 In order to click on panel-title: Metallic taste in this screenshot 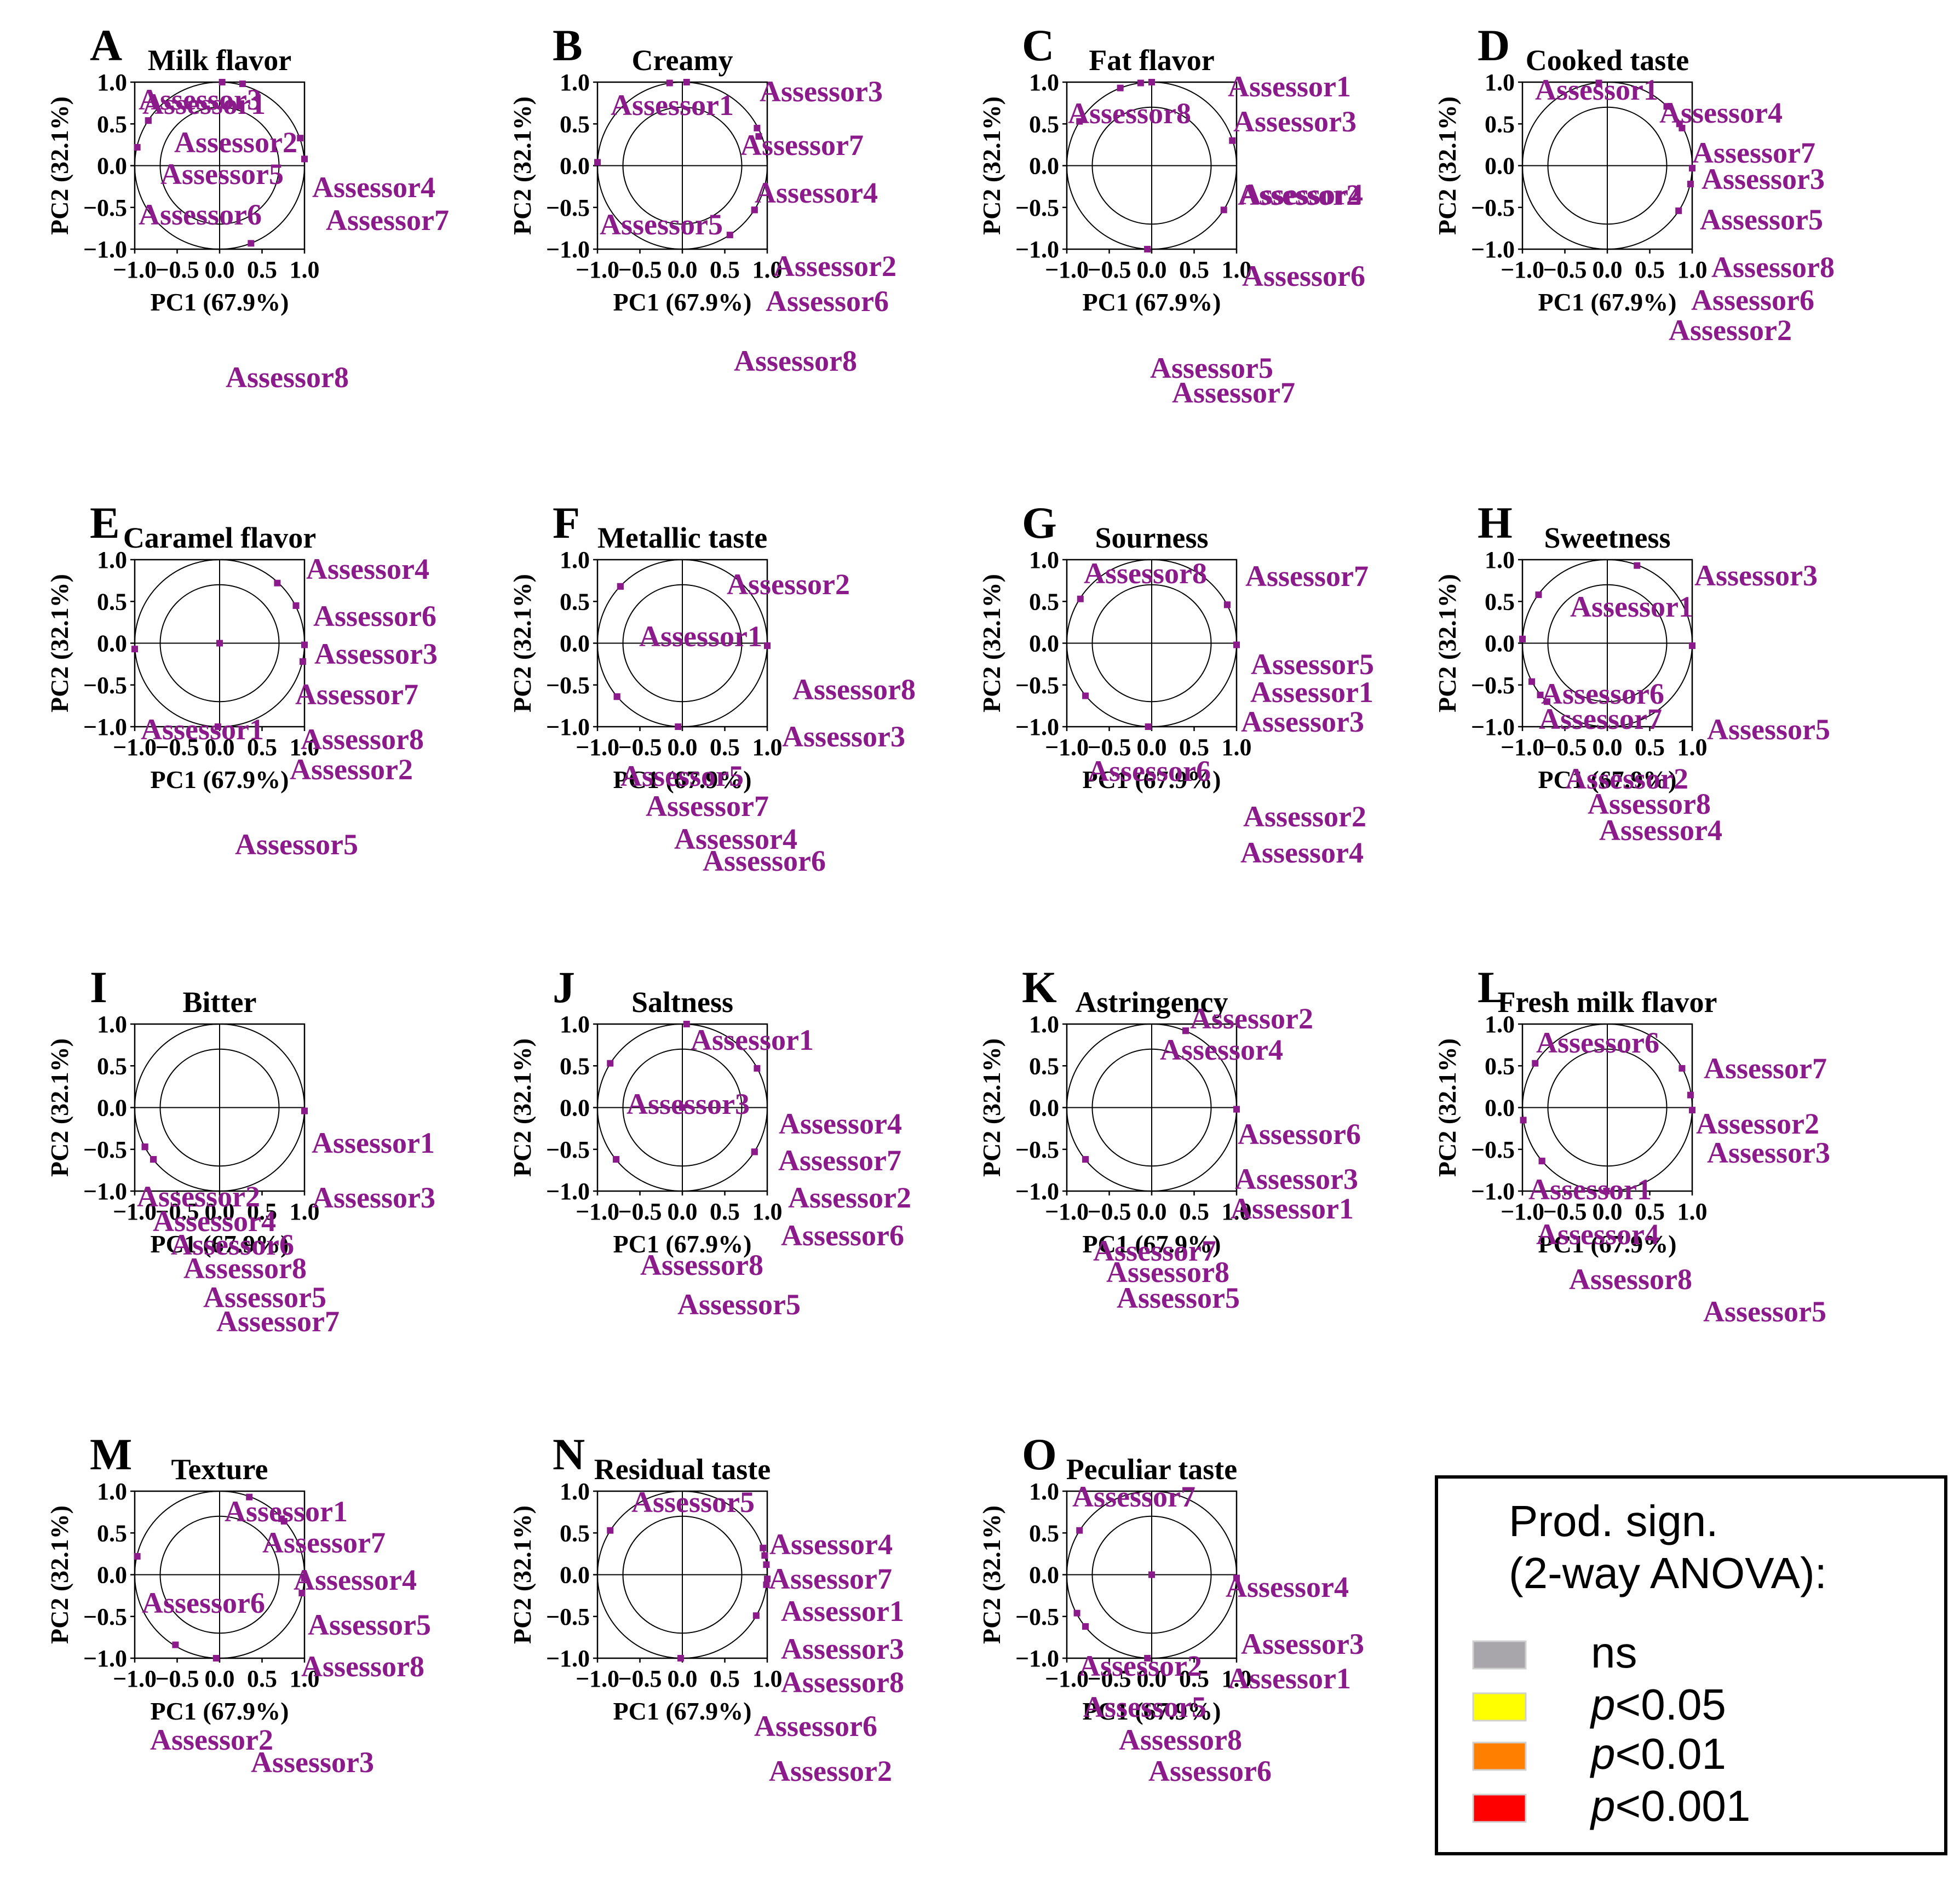, I will do `click(682, 537)`.